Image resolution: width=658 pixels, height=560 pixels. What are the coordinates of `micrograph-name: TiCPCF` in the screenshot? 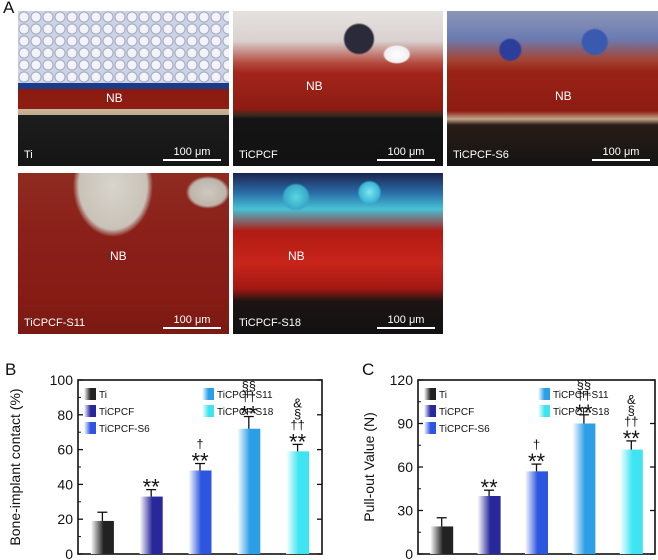 It's located at (258, 155).